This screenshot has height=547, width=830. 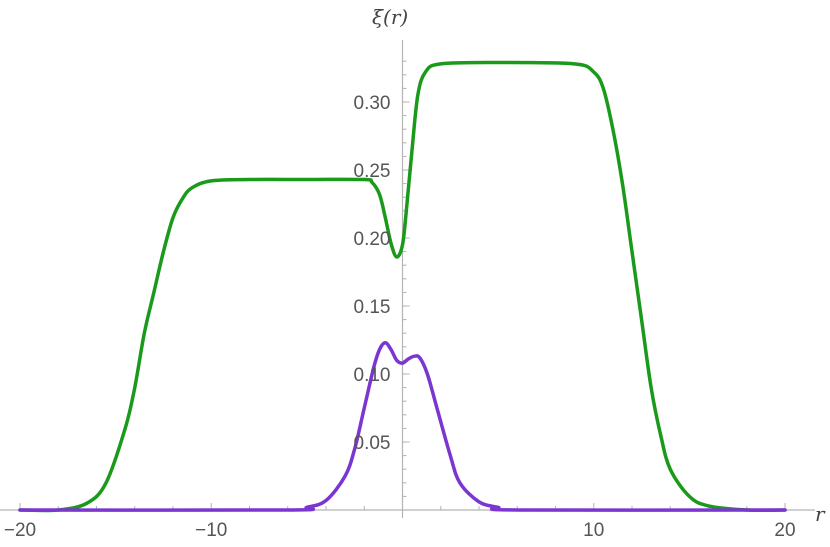 I want to click on y-tick-label: 0.10, so click(x=372, y=375).